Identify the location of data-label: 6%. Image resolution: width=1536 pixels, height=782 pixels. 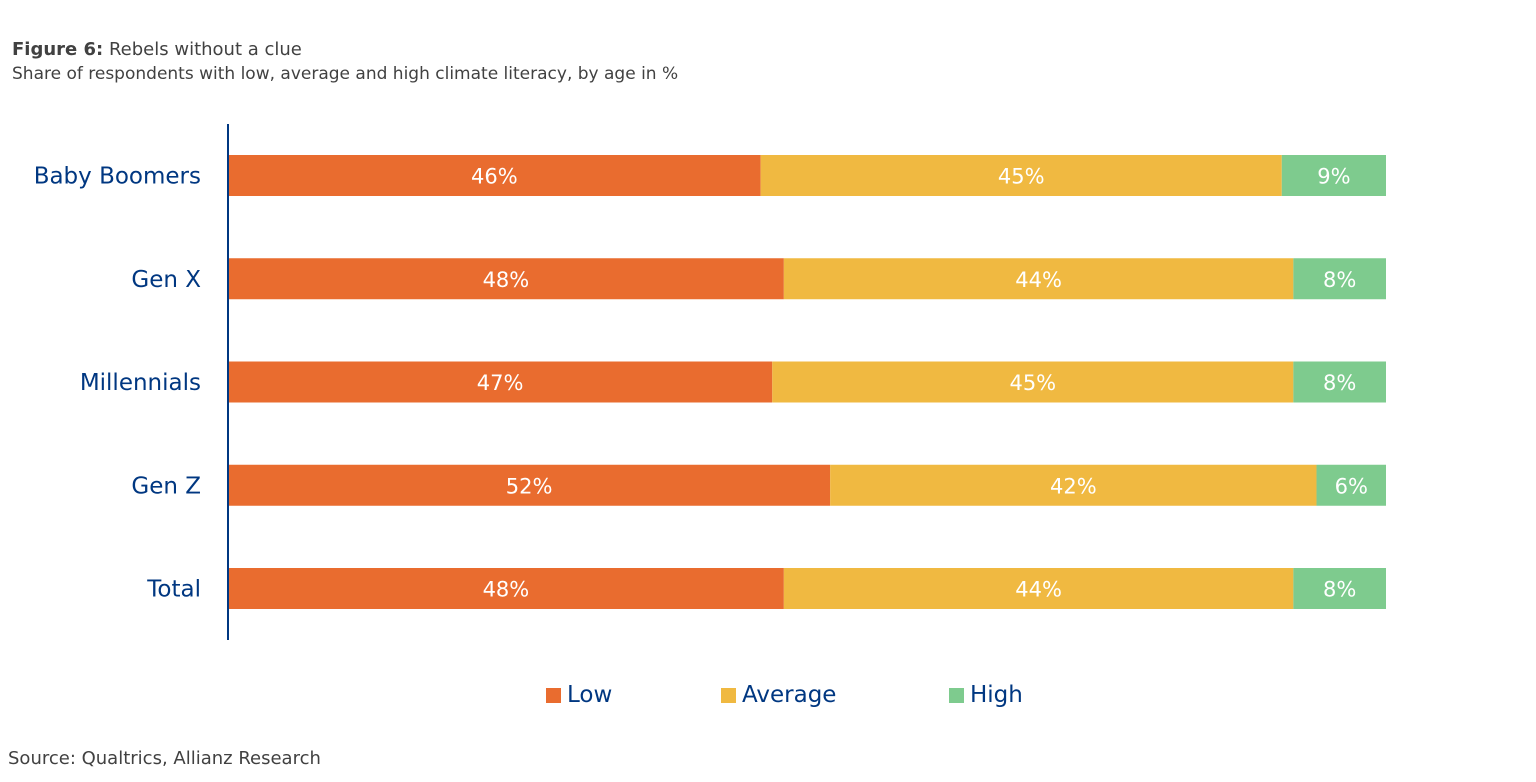
(1351, 486).